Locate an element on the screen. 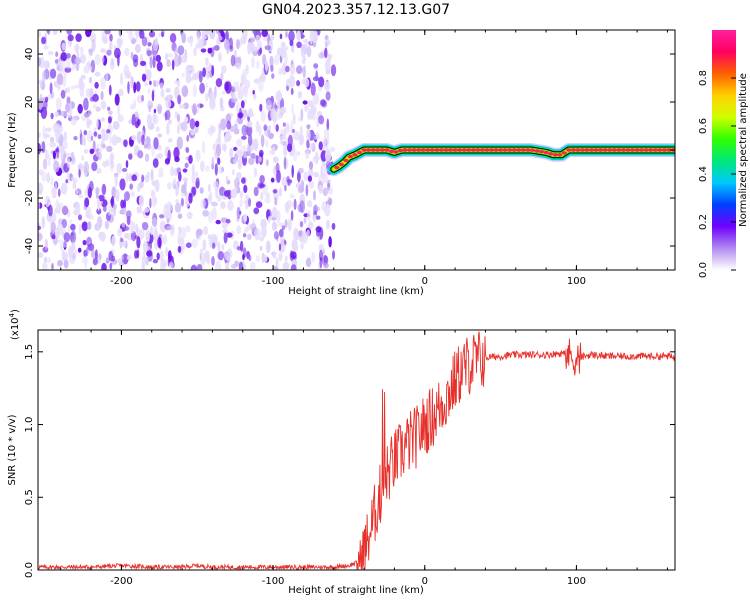 Image resolution: width=750 pixels, height=600 pixels. snr-y-scale-prefix: (x10 is located at coordinates (15, 328).